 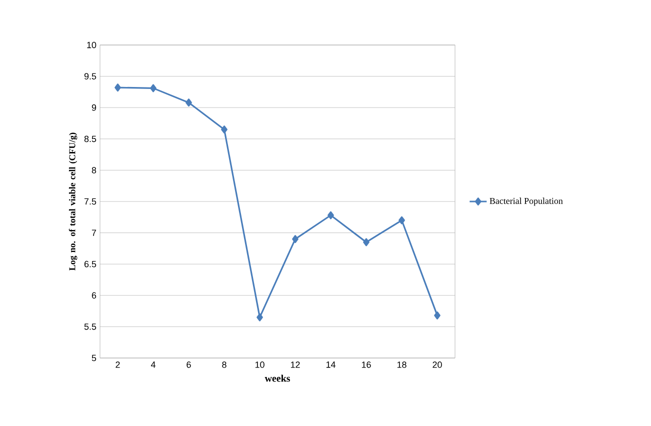 What do you see at coordinates (90, 264) in the screenshot?
I see `y-tick-label: 6.5` at bounding box center [90, 264].